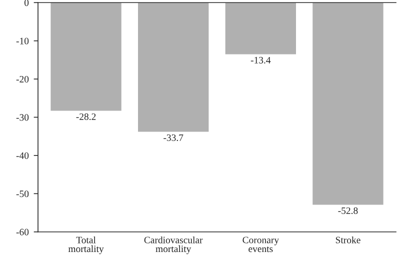 The width and height of the screenshot is (400, 262). What do you see at coordinates (22, 232) in the screenshot?
I see `y-tick-label: -60` at bounding box center [22, 232].